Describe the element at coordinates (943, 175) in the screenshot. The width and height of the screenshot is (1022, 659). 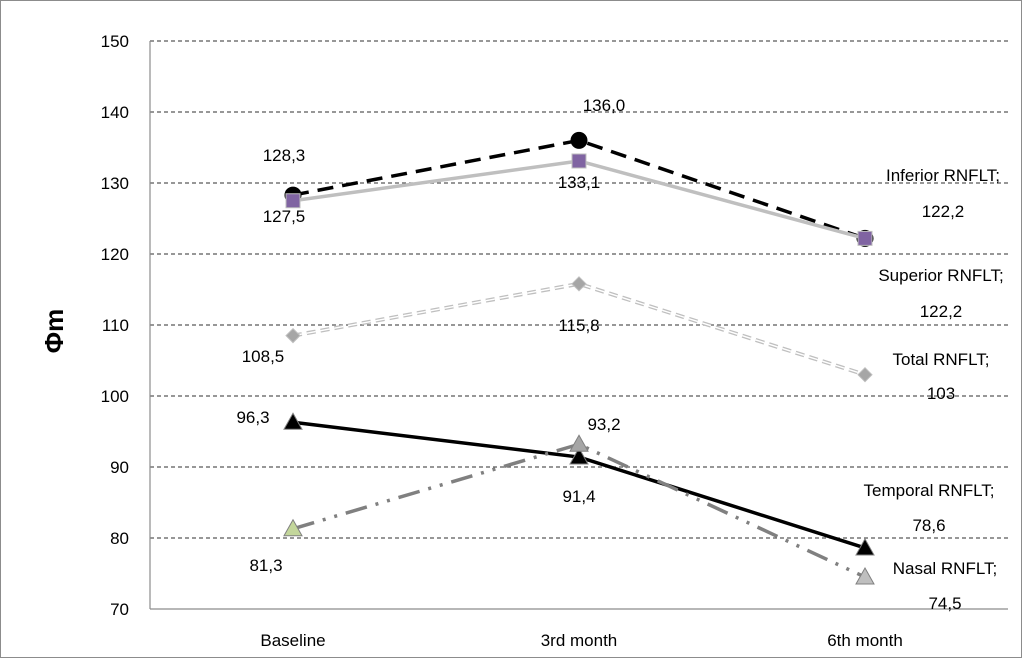
I see `data-label: Inferior RNFLT;` at that location.